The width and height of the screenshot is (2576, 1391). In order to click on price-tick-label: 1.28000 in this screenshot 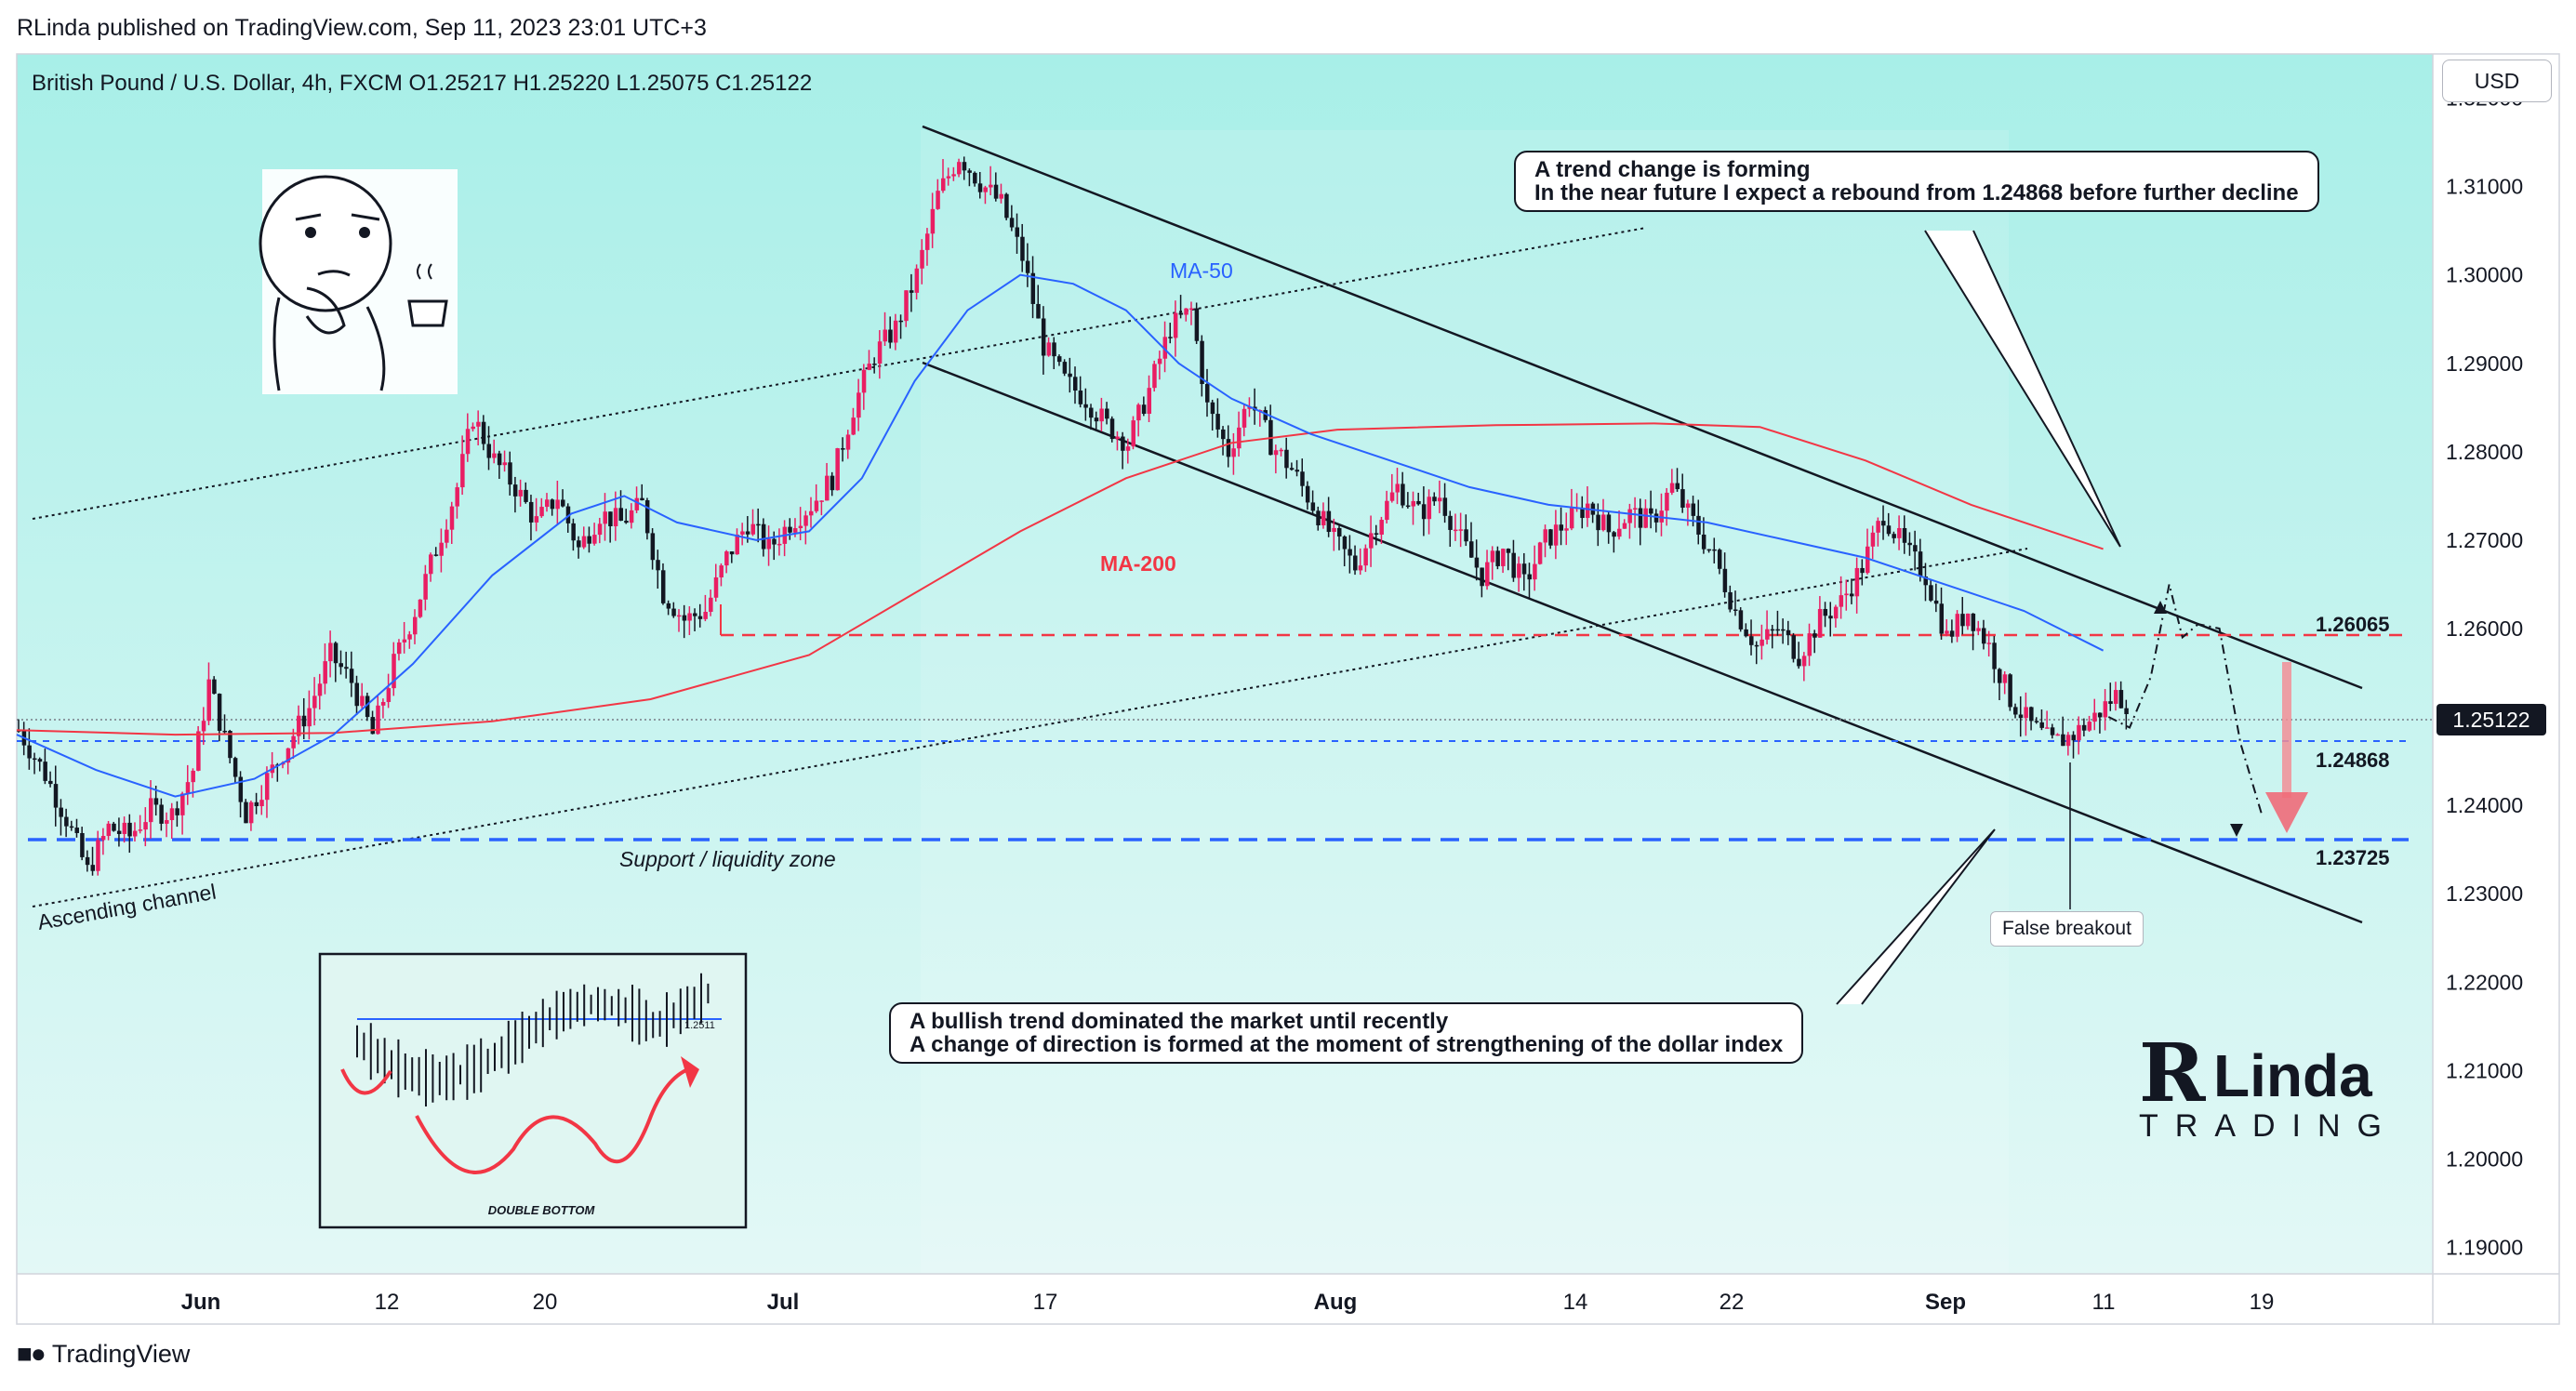, I will do `click(2484, 452)`.